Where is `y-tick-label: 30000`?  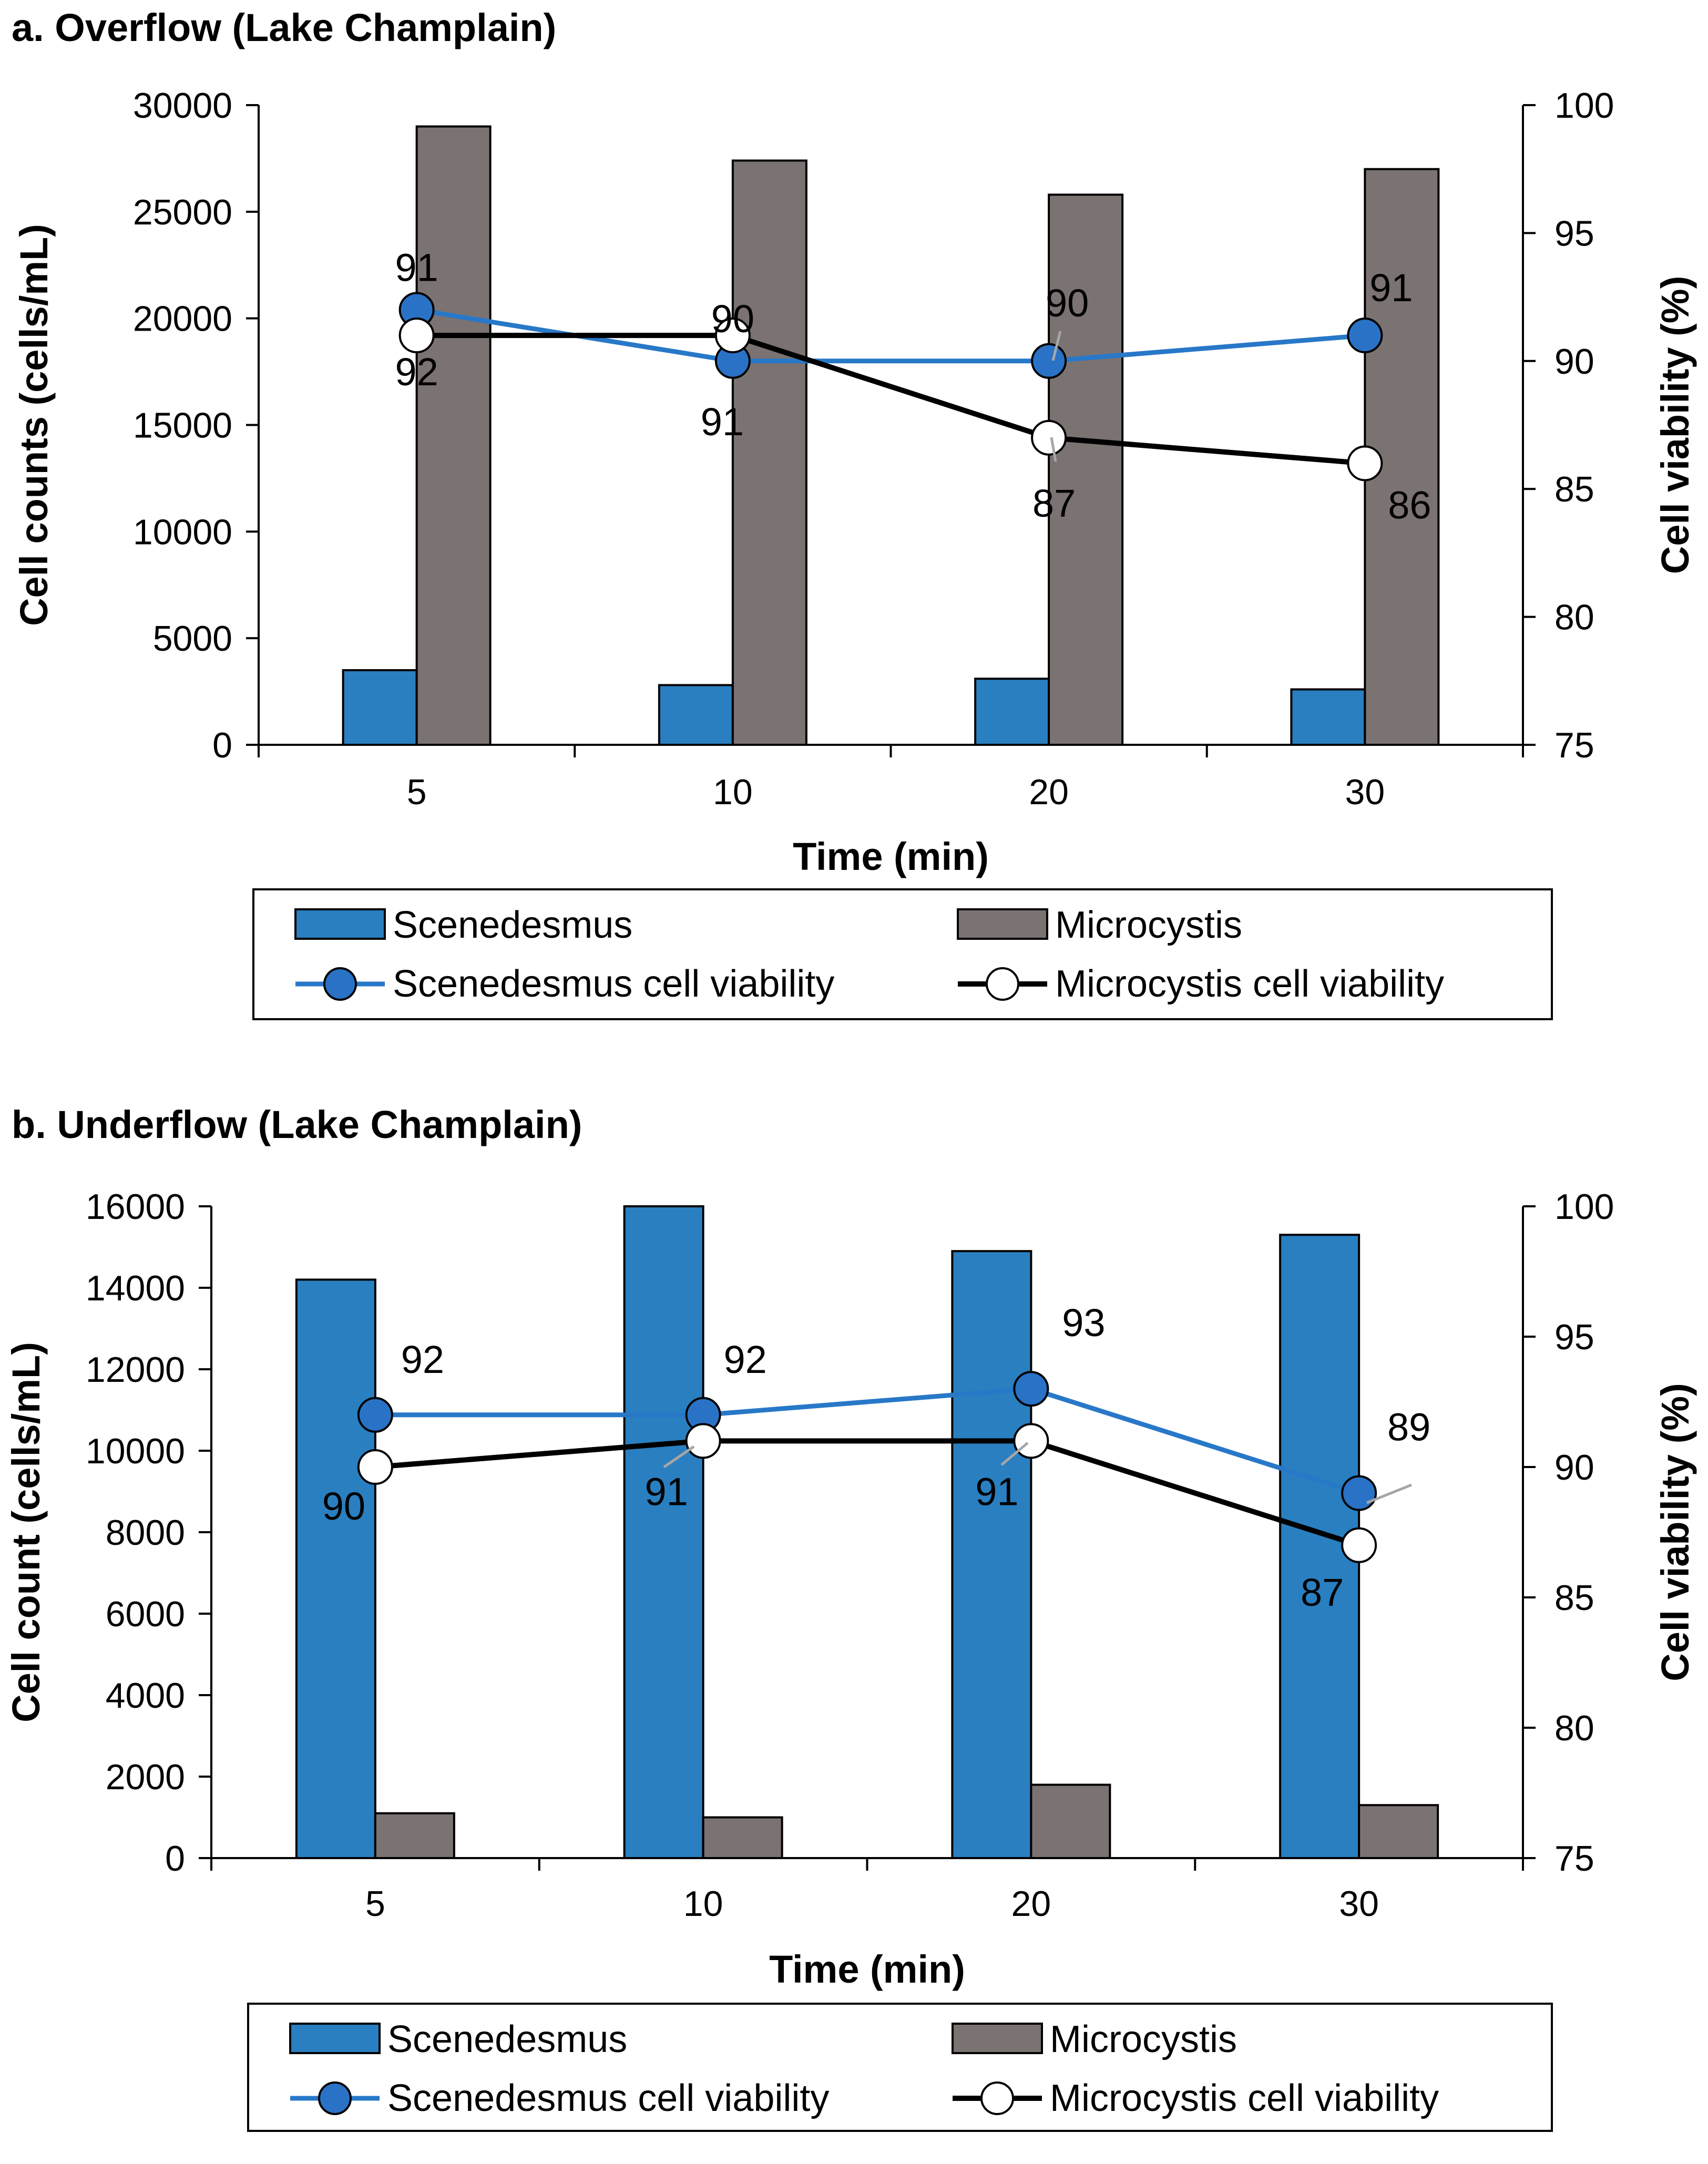 y-tick-label: 30000 is located at coordinates (182, 106).